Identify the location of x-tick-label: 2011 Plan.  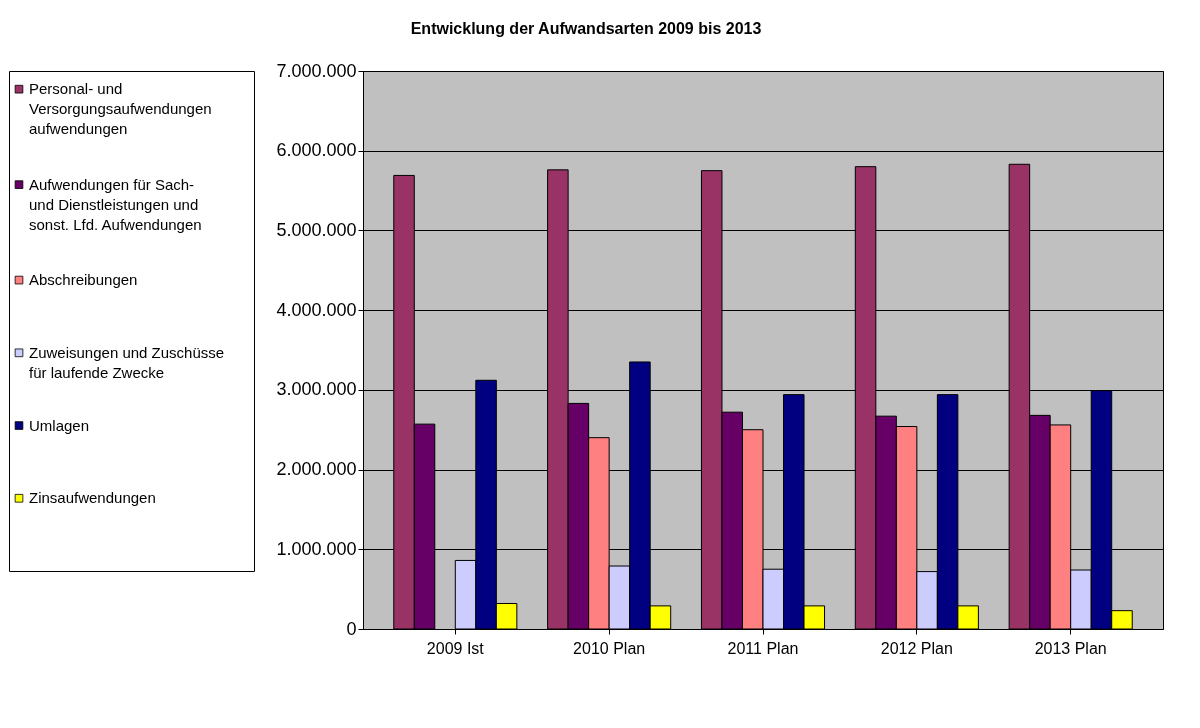
(763, 648).